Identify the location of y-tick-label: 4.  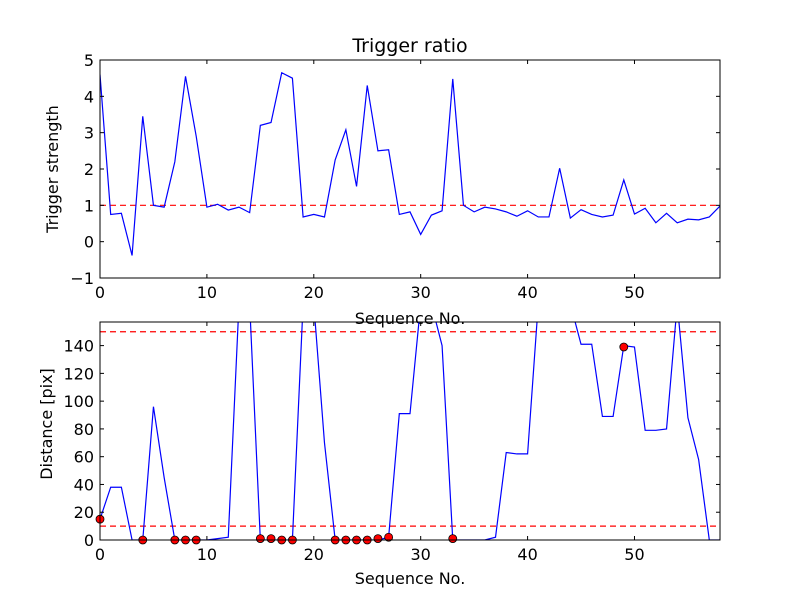
(89, 96).